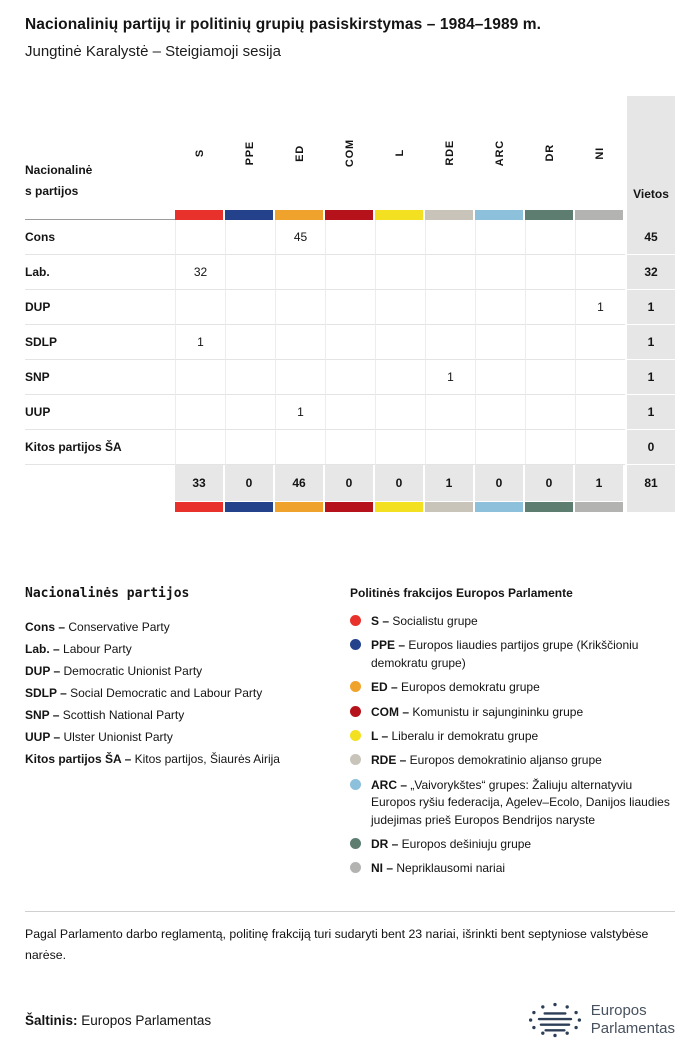  Describe the element at coordinates (200, 483) in the screenshot. I see `total-S: 33` at that location.